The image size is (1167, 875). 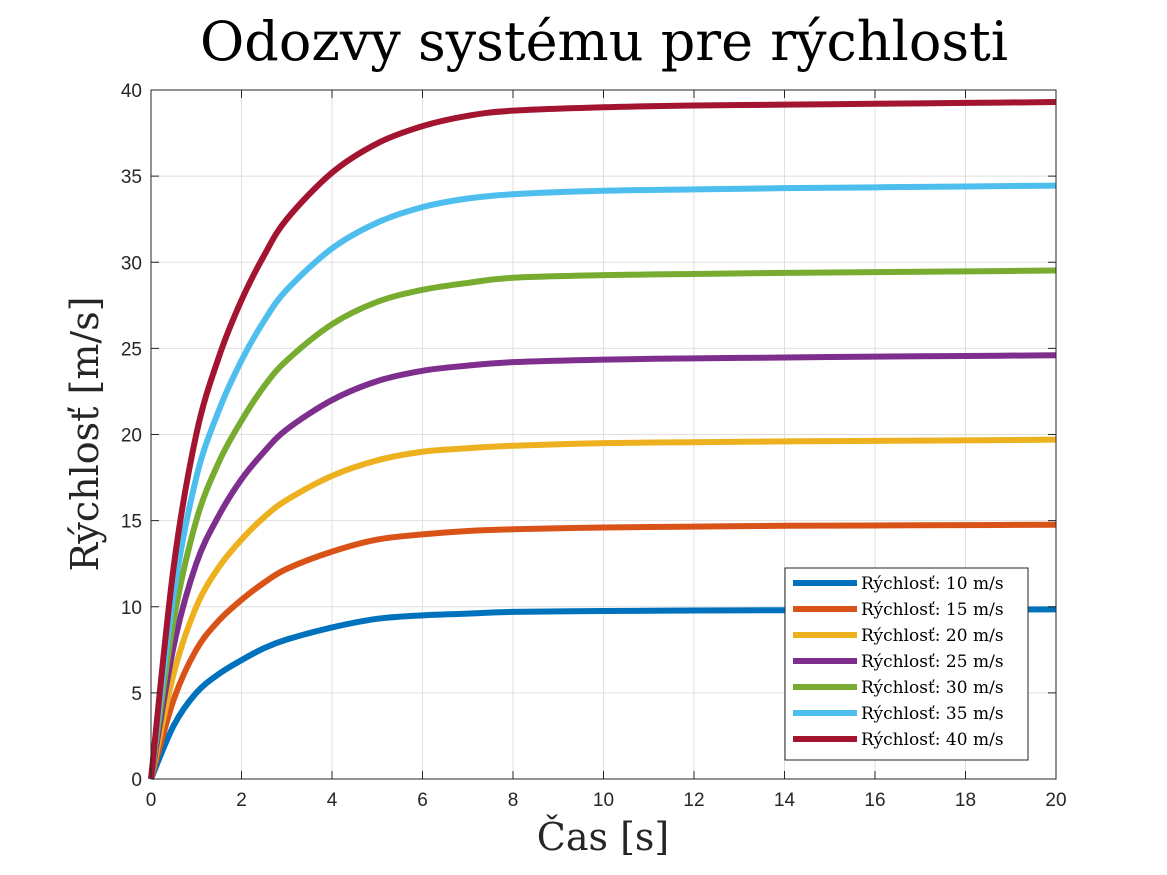 What do you see at coordinates (932, 584) in the screenshot?
I see `legend-label: Rýchlosť: 10 m/s` at bounding box center [932, 584].